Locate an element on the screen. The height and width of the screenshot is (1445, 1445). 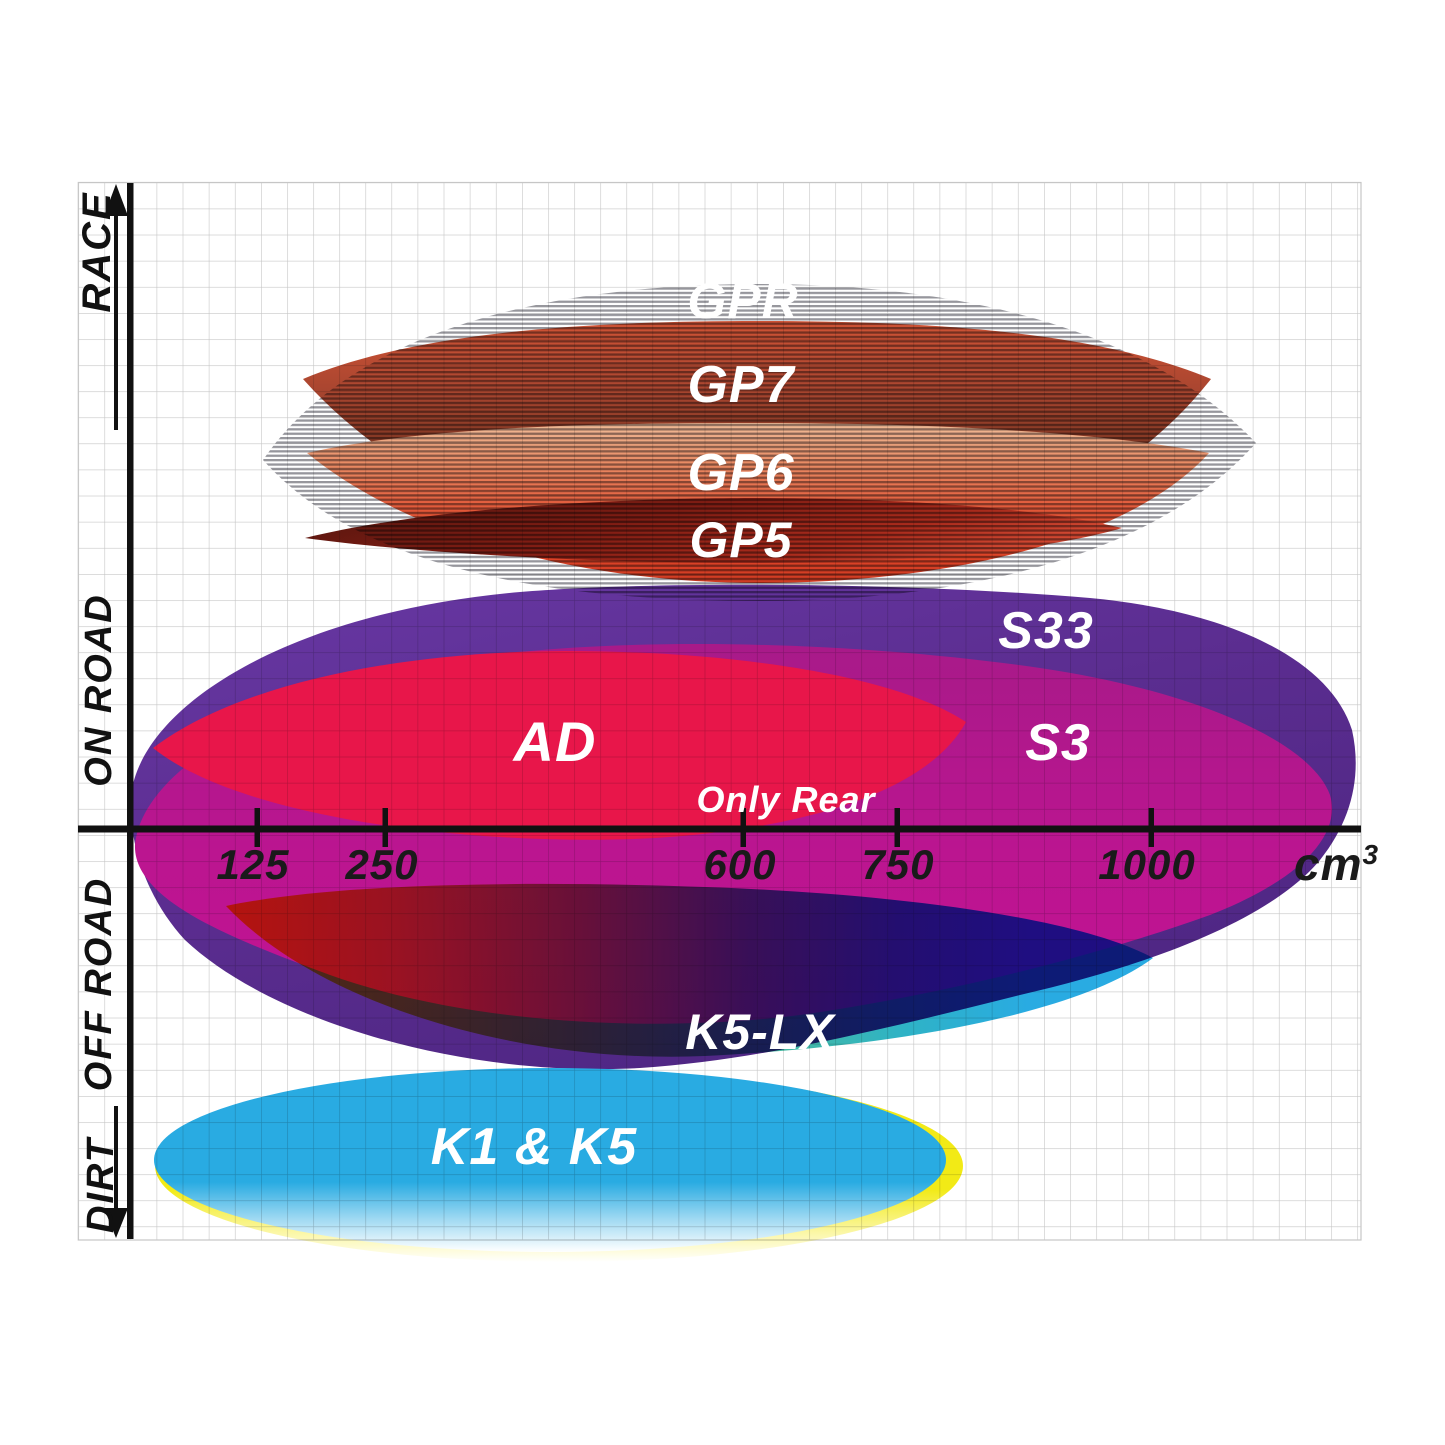
tick-label-600: 600 is located at coordinates (739, 864).